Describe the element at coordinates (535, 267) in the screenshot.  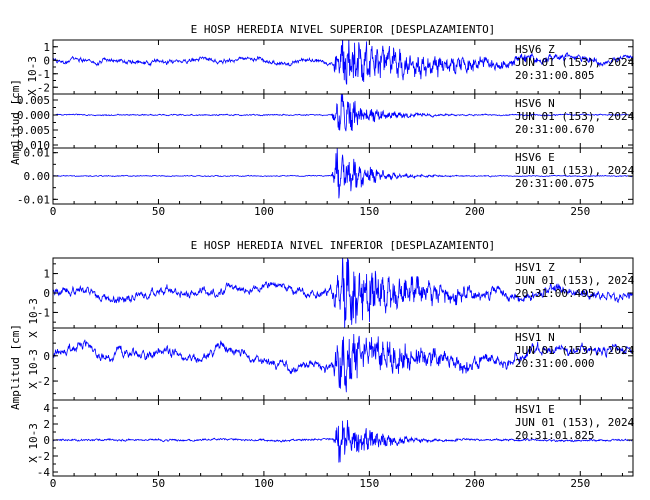
I see `station-label: HSV1 Z` at that location.